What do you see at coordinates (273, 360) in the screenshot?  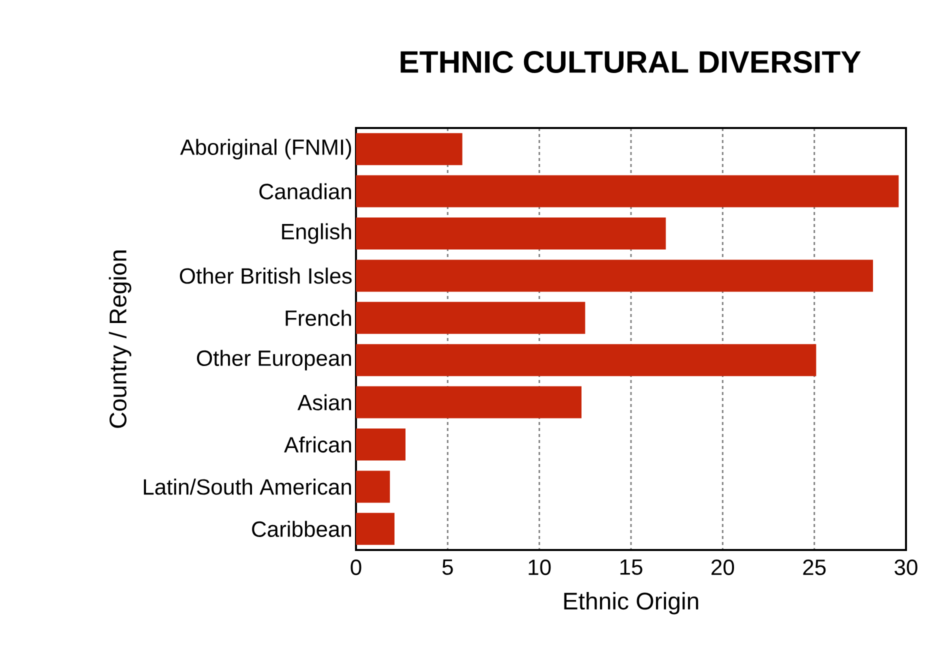 I see `y-tick-label: Other European` at bounding box center [273, 360].